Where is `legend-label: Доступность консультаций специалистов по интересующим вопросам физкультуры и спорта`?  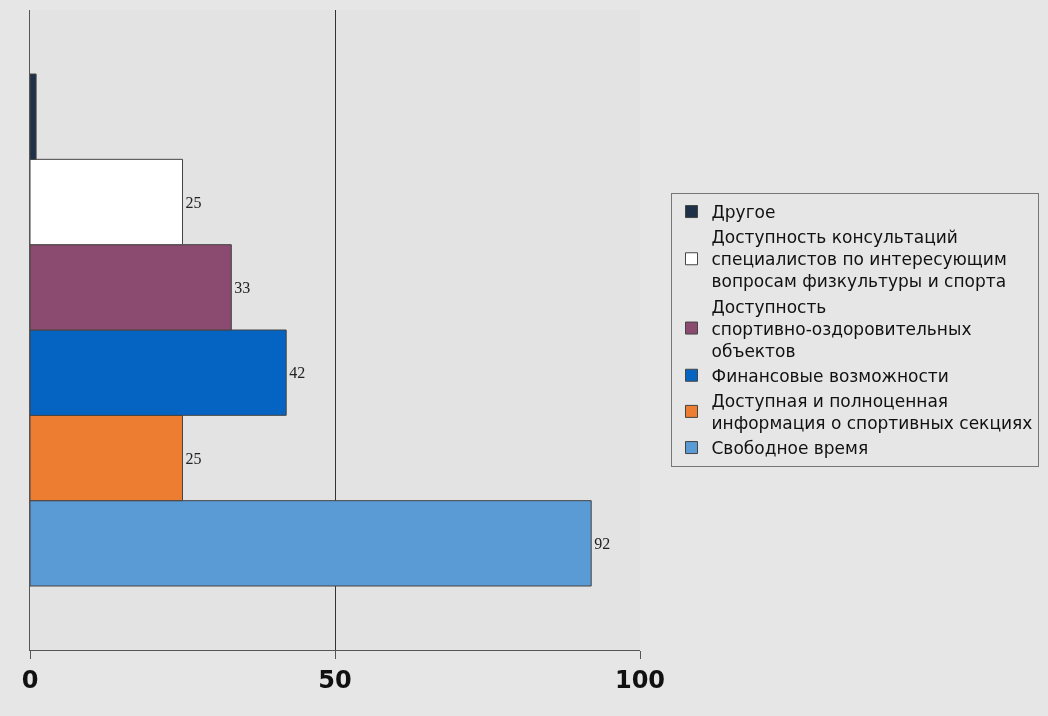
legend-label: Доступность консультаций специалистов по интересующим вопросам физкультуры и спорта is located at coordinates (859, 259).